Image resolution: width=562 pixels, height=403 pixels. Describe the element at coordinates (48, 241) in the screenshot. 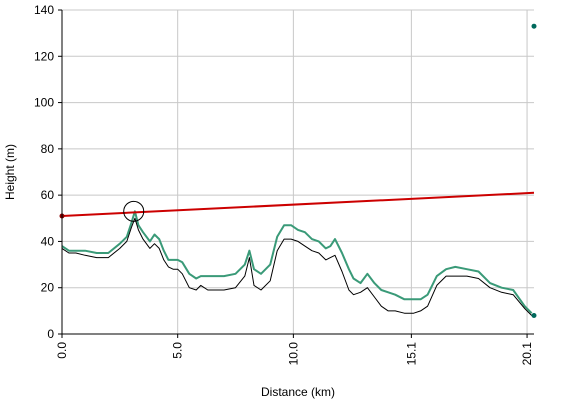

I see `y-tick-label: 40` at that location.